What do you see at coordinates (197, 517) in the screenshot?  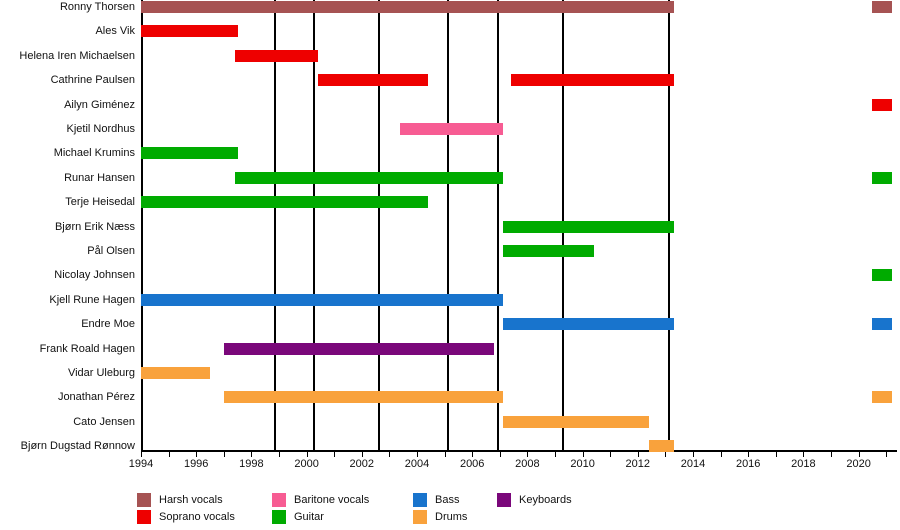 I see `legend-label-soprano-vocals: Soprano vocals` at bounding box center [197, 517].